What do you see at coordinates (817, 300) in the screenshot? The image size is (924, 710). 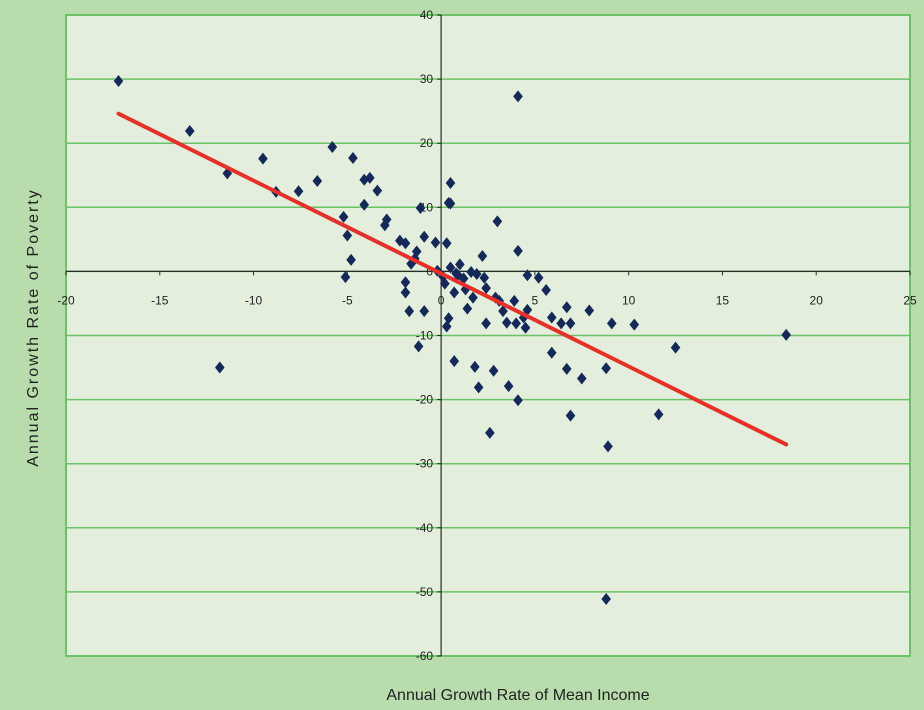 I see `x-tick-label: 20` at bounding box center [817, 300].